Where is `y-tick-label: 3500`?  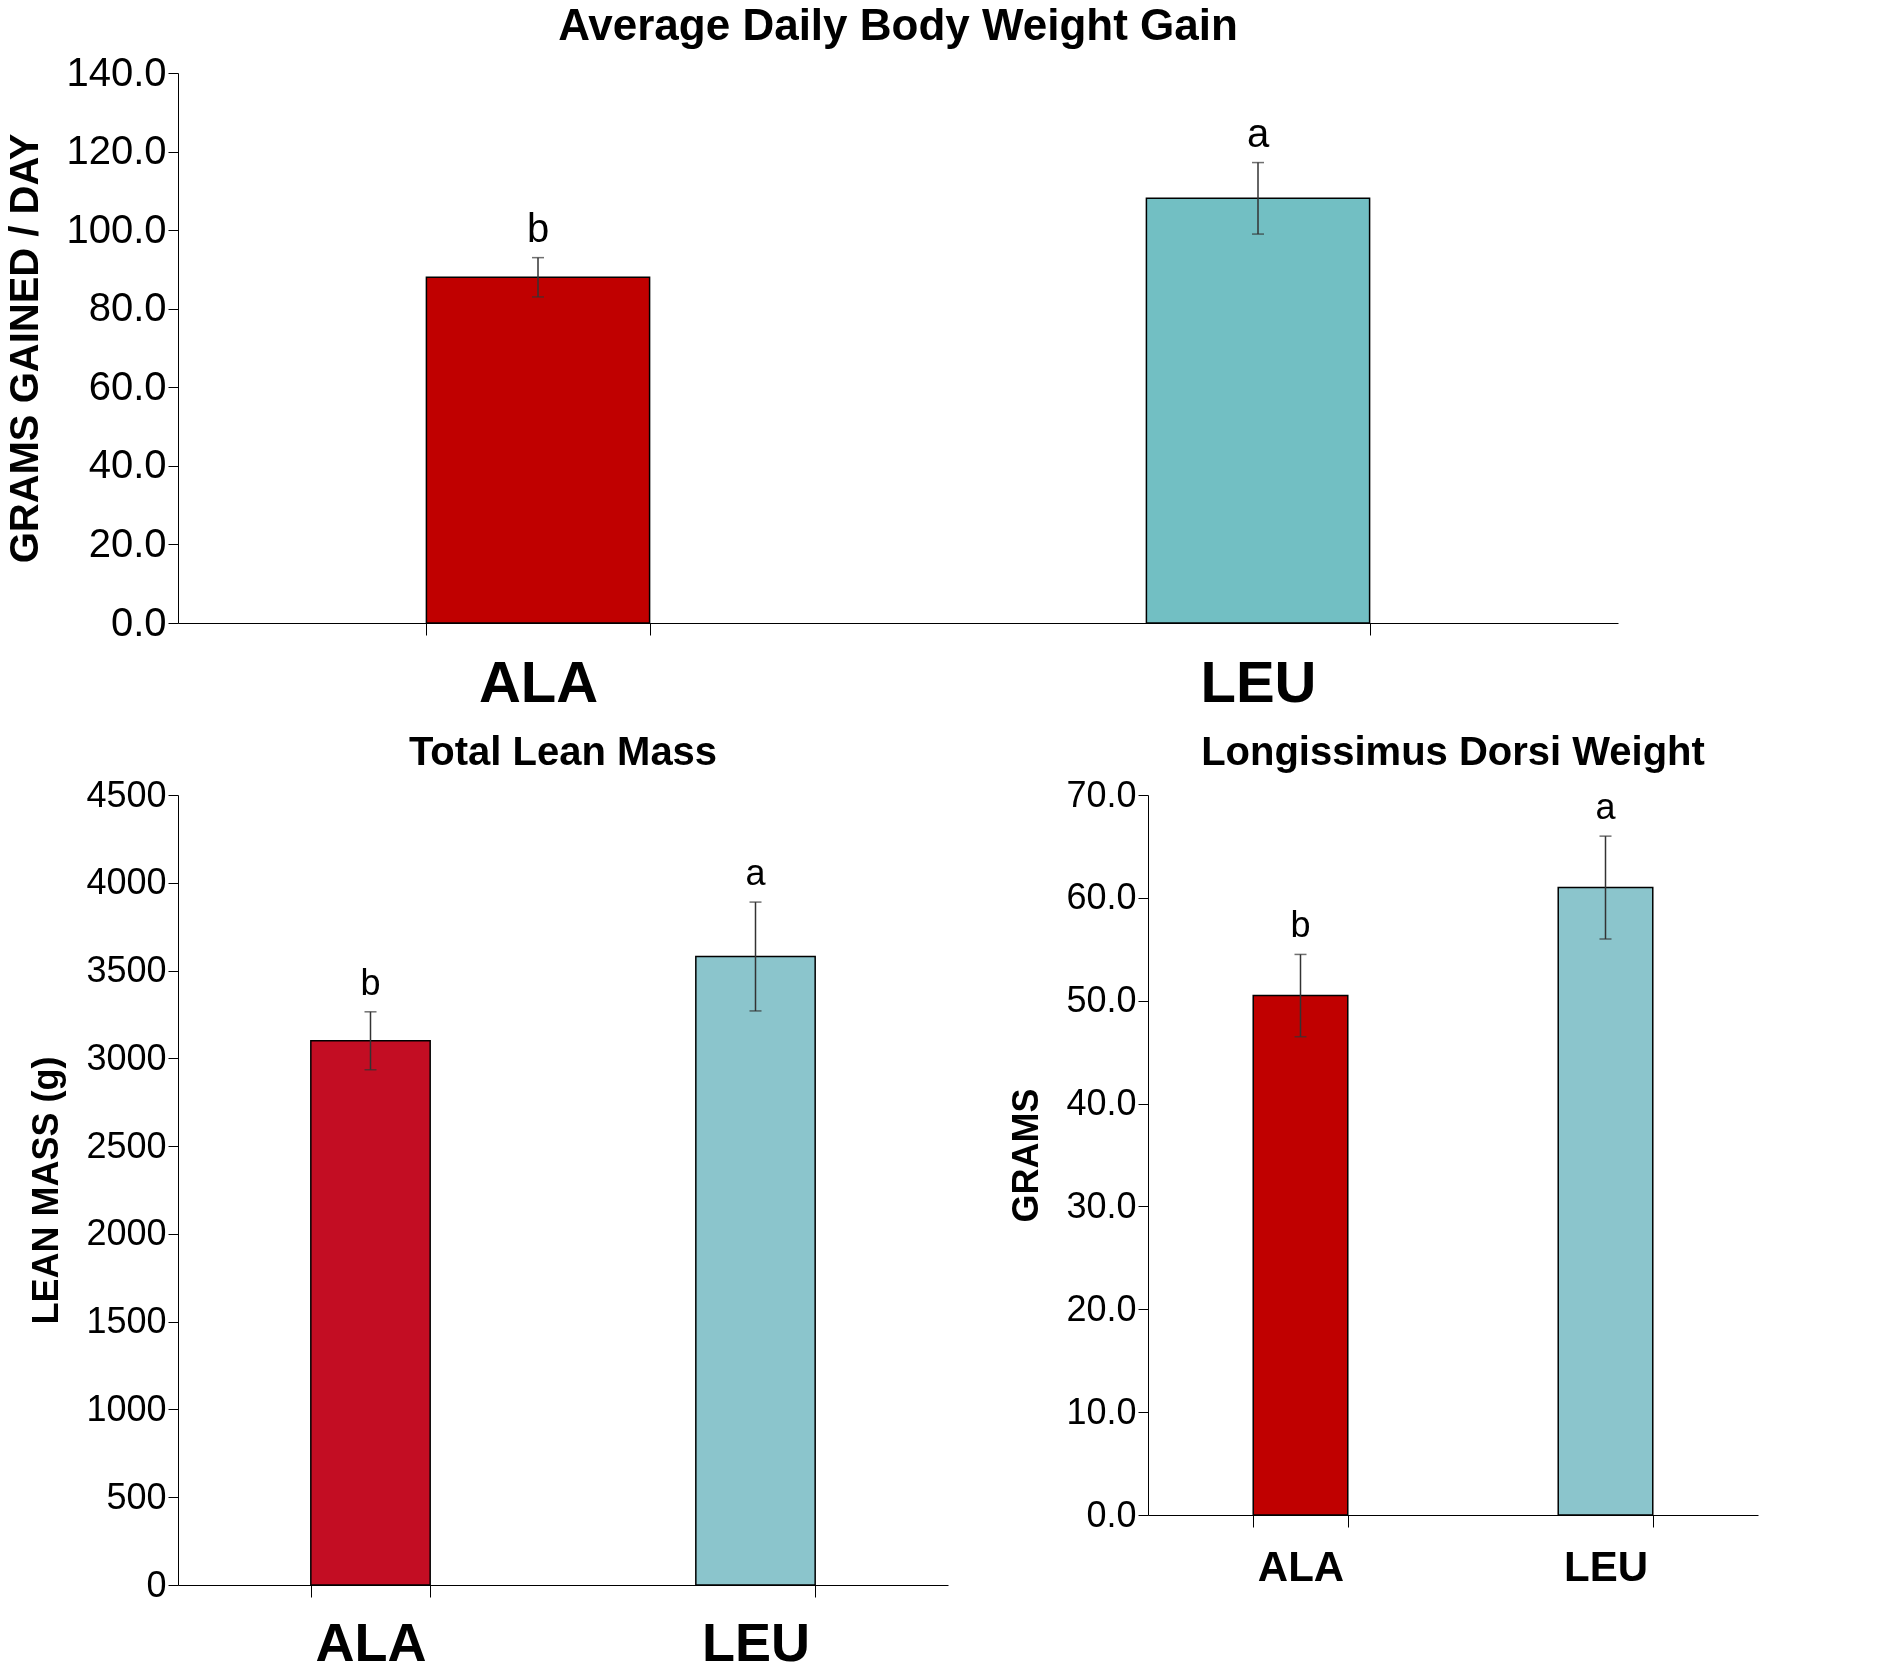 y-tick-label: 3500 is located at coordinates (126, 970).